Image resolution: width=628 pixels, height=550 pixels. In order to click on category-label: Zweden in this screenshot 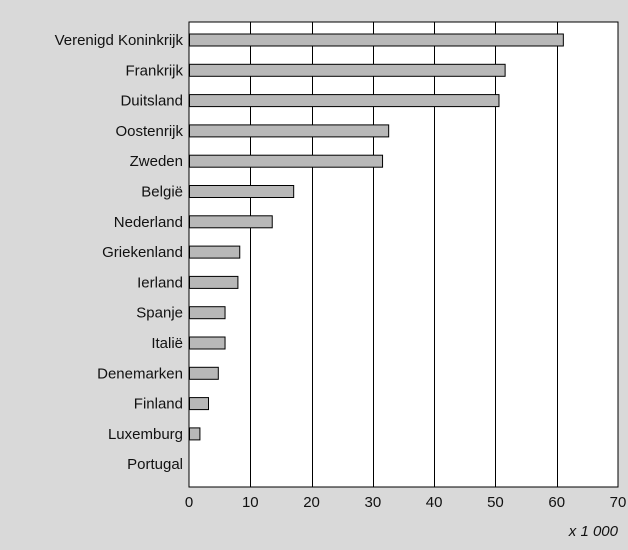, I will do `click(156, 161)`.